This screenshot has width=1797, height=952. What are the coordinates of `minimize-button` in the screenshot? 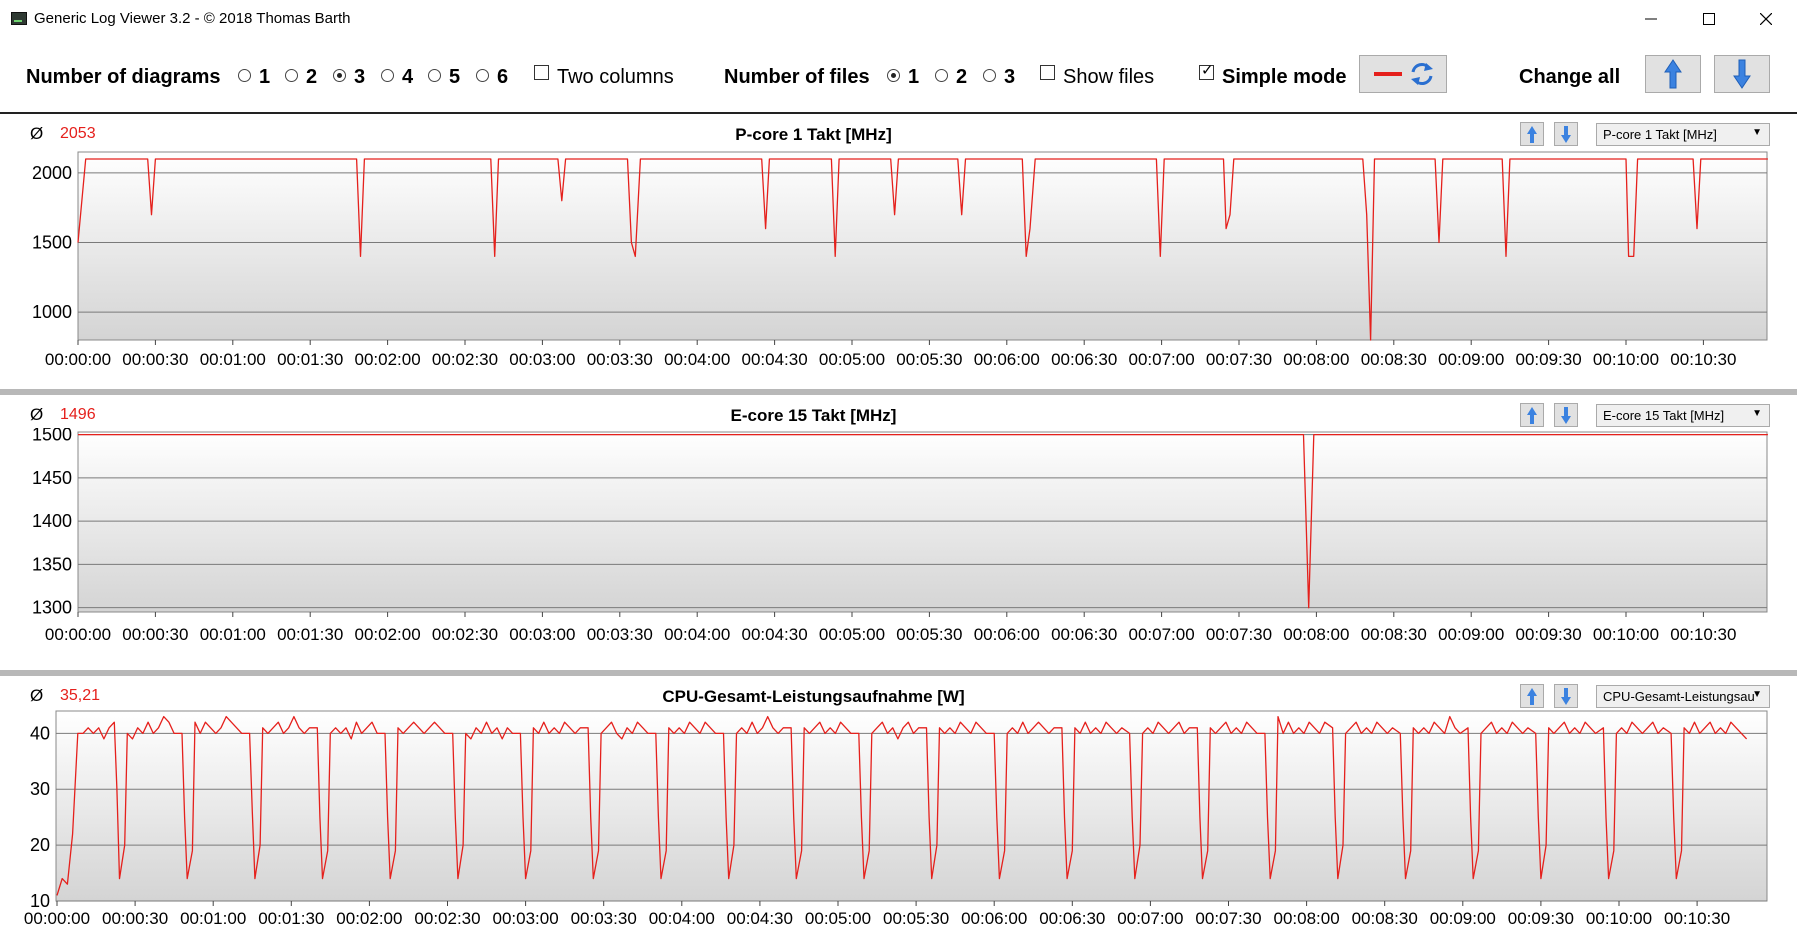 It's located at (1651, 19).